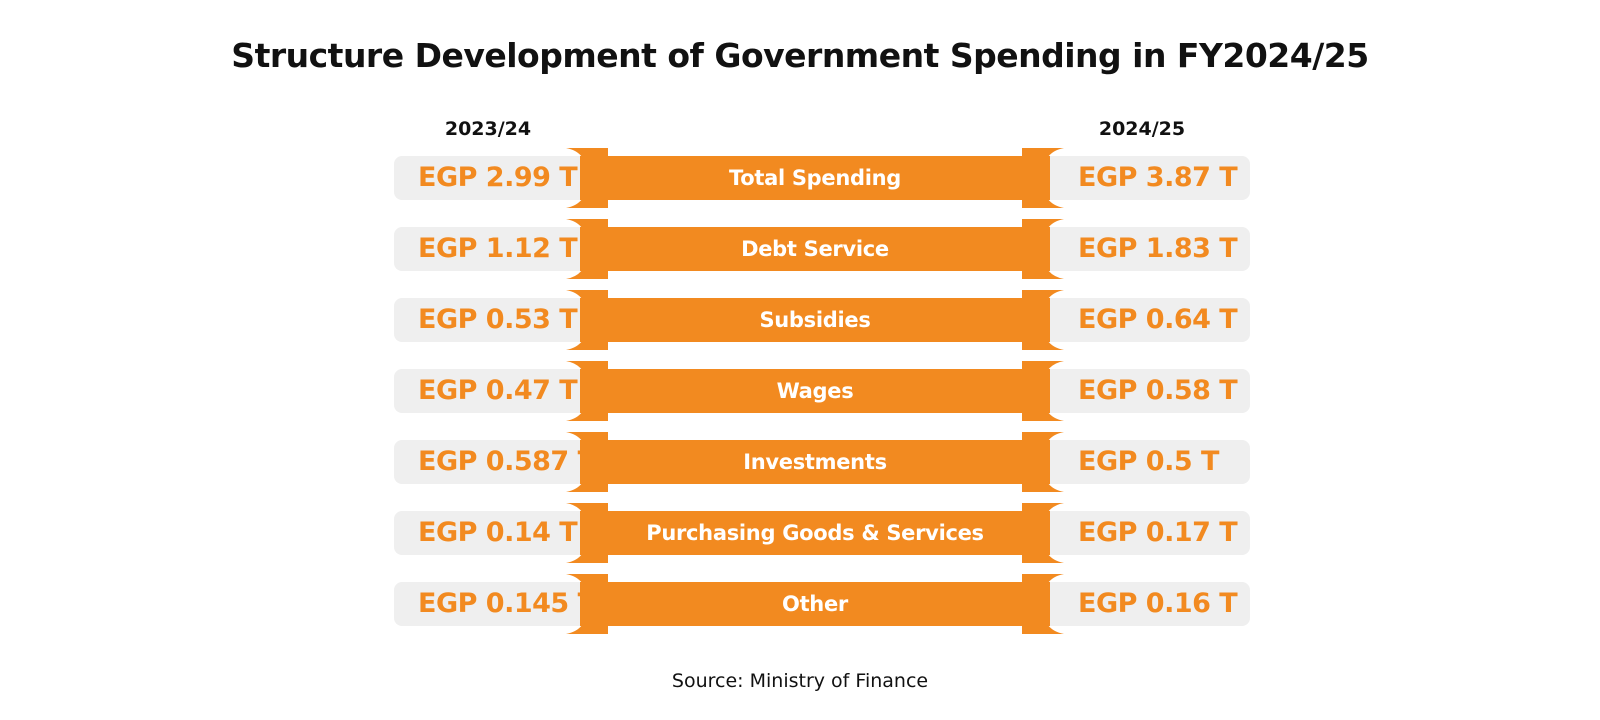 This screenshot has height=720, width=1600. Describe the element at coordinates (488, 129) in the screenshot. I see `column-header-2023-24: 2023/24` at that location.